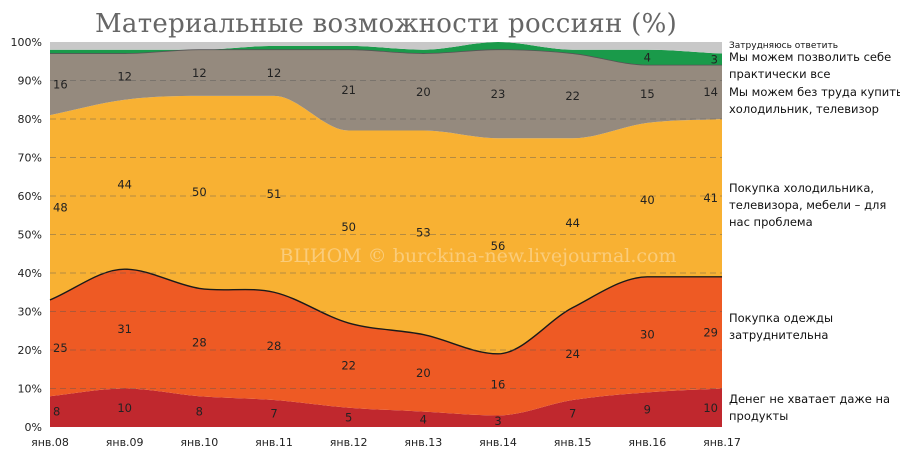 The image size is (900, 458). Describe the element at coordinates (478, 256) in the screenshot. I see `watermark: ВЦИОМ © burckina-new.livejournal.com` at that location.